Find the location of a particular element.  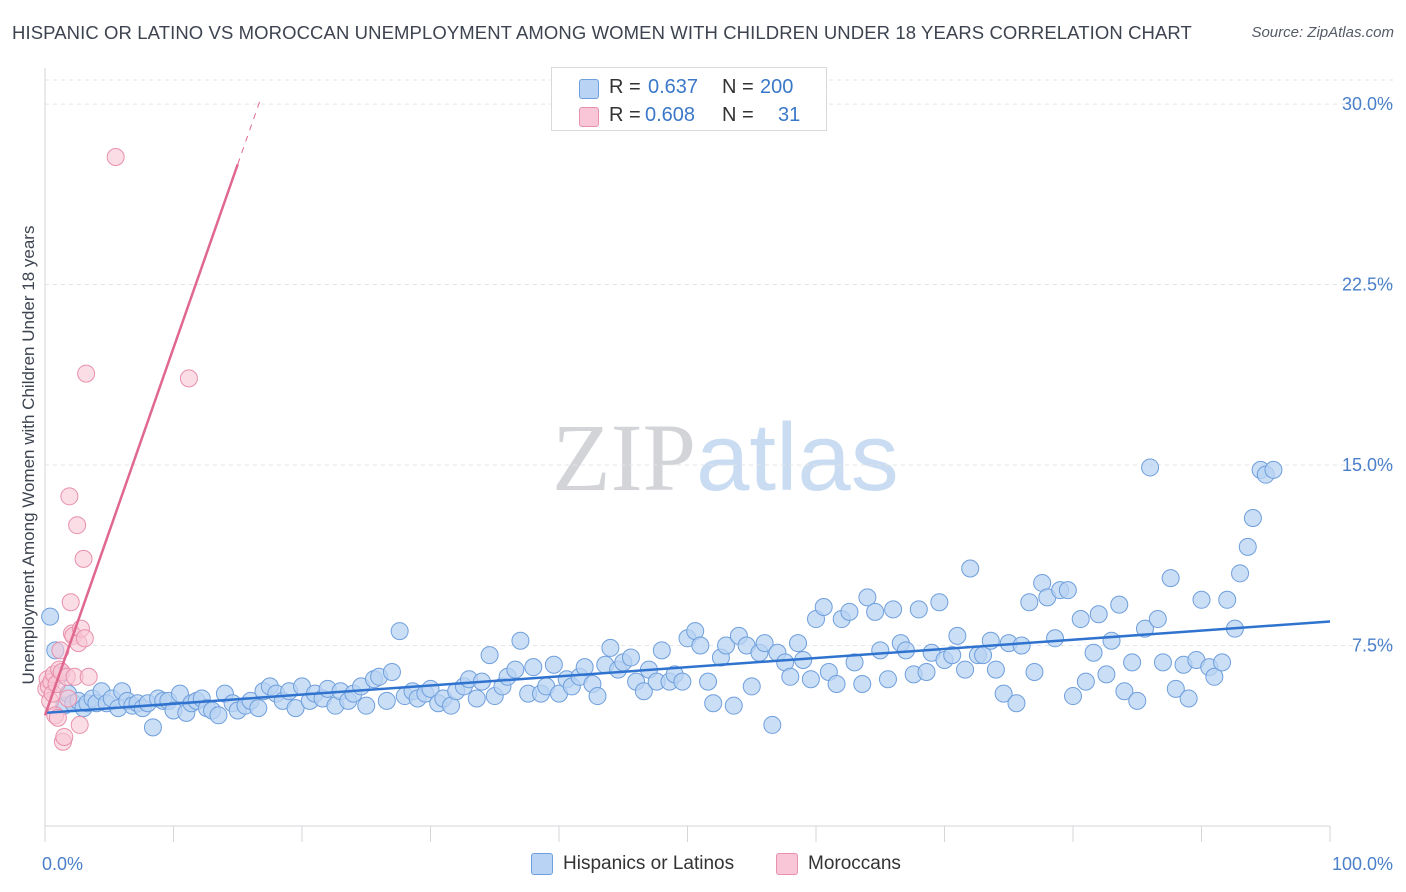

bottom-legend-label-moroccans: Moroccans is located at coordinates (854, 863).